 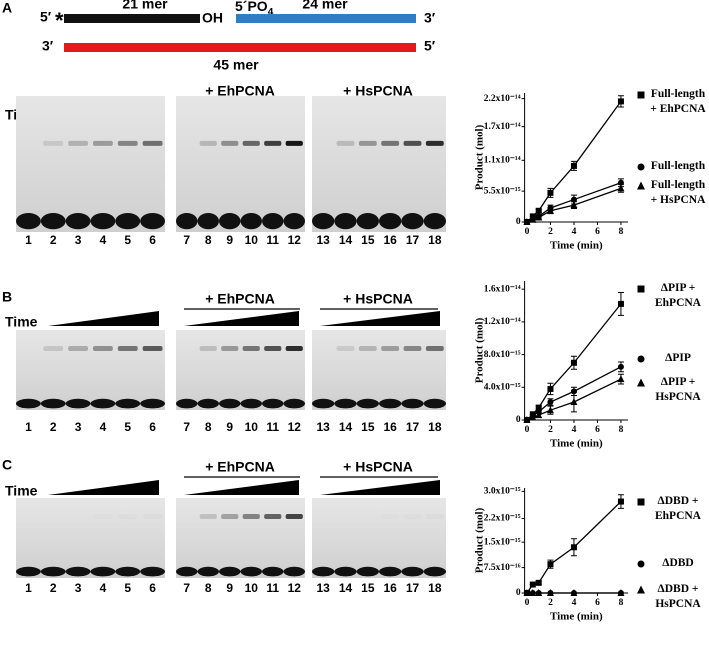 What do you see at coordinates (240, 467) in the screenshot?
I see `condition-label: + EhPCNA` at bounding box center [240, 467].